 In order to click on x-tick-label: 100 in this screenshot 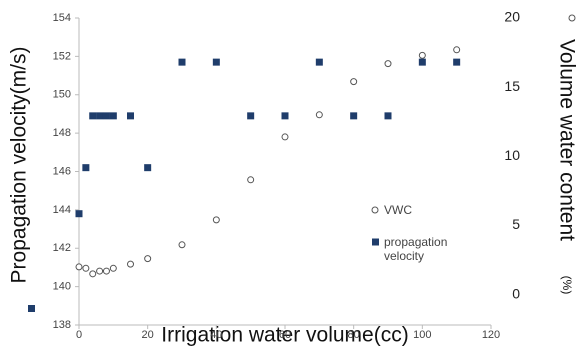, I will do `click(422, 335)`.